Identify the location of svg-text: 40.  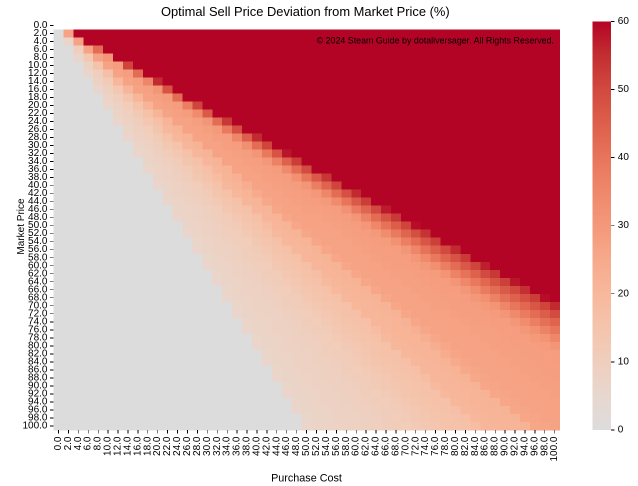
(624, 157).